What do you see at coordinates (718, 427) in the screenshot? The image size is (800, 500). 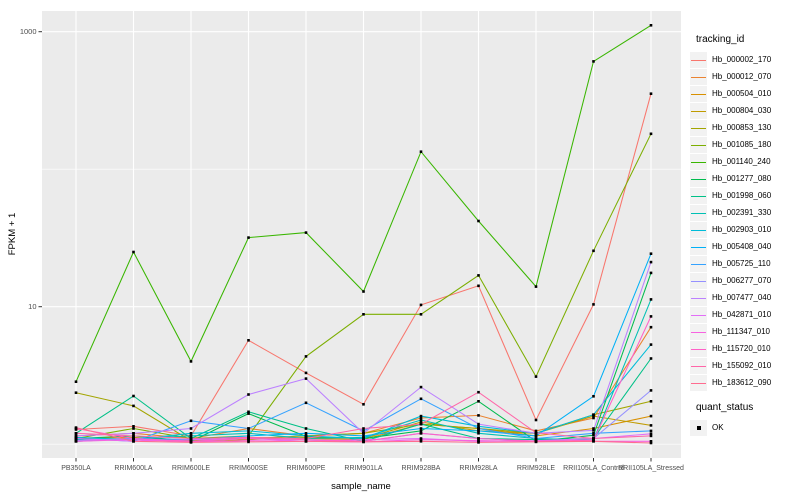 I see `legend-item-label: OK` at bounding box center [718, 427].